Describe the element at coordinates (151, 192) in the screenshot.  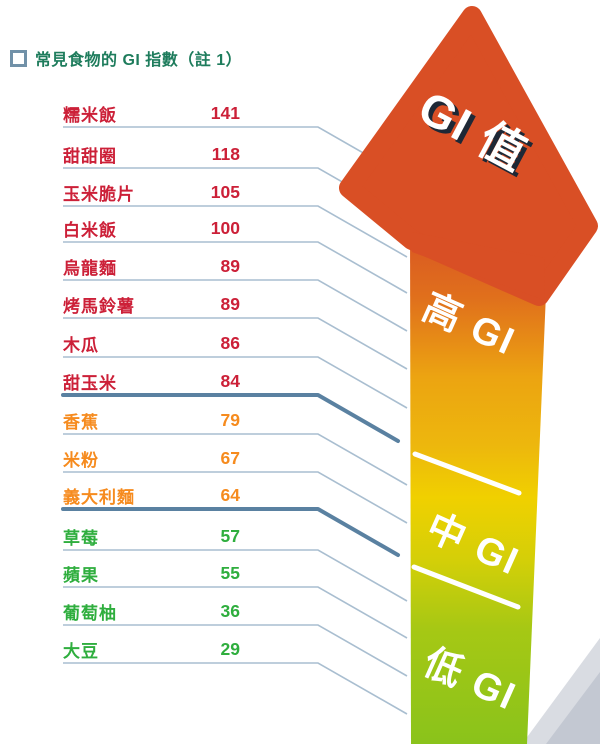
I see `food-row: 玉米脆片 105` at that location.